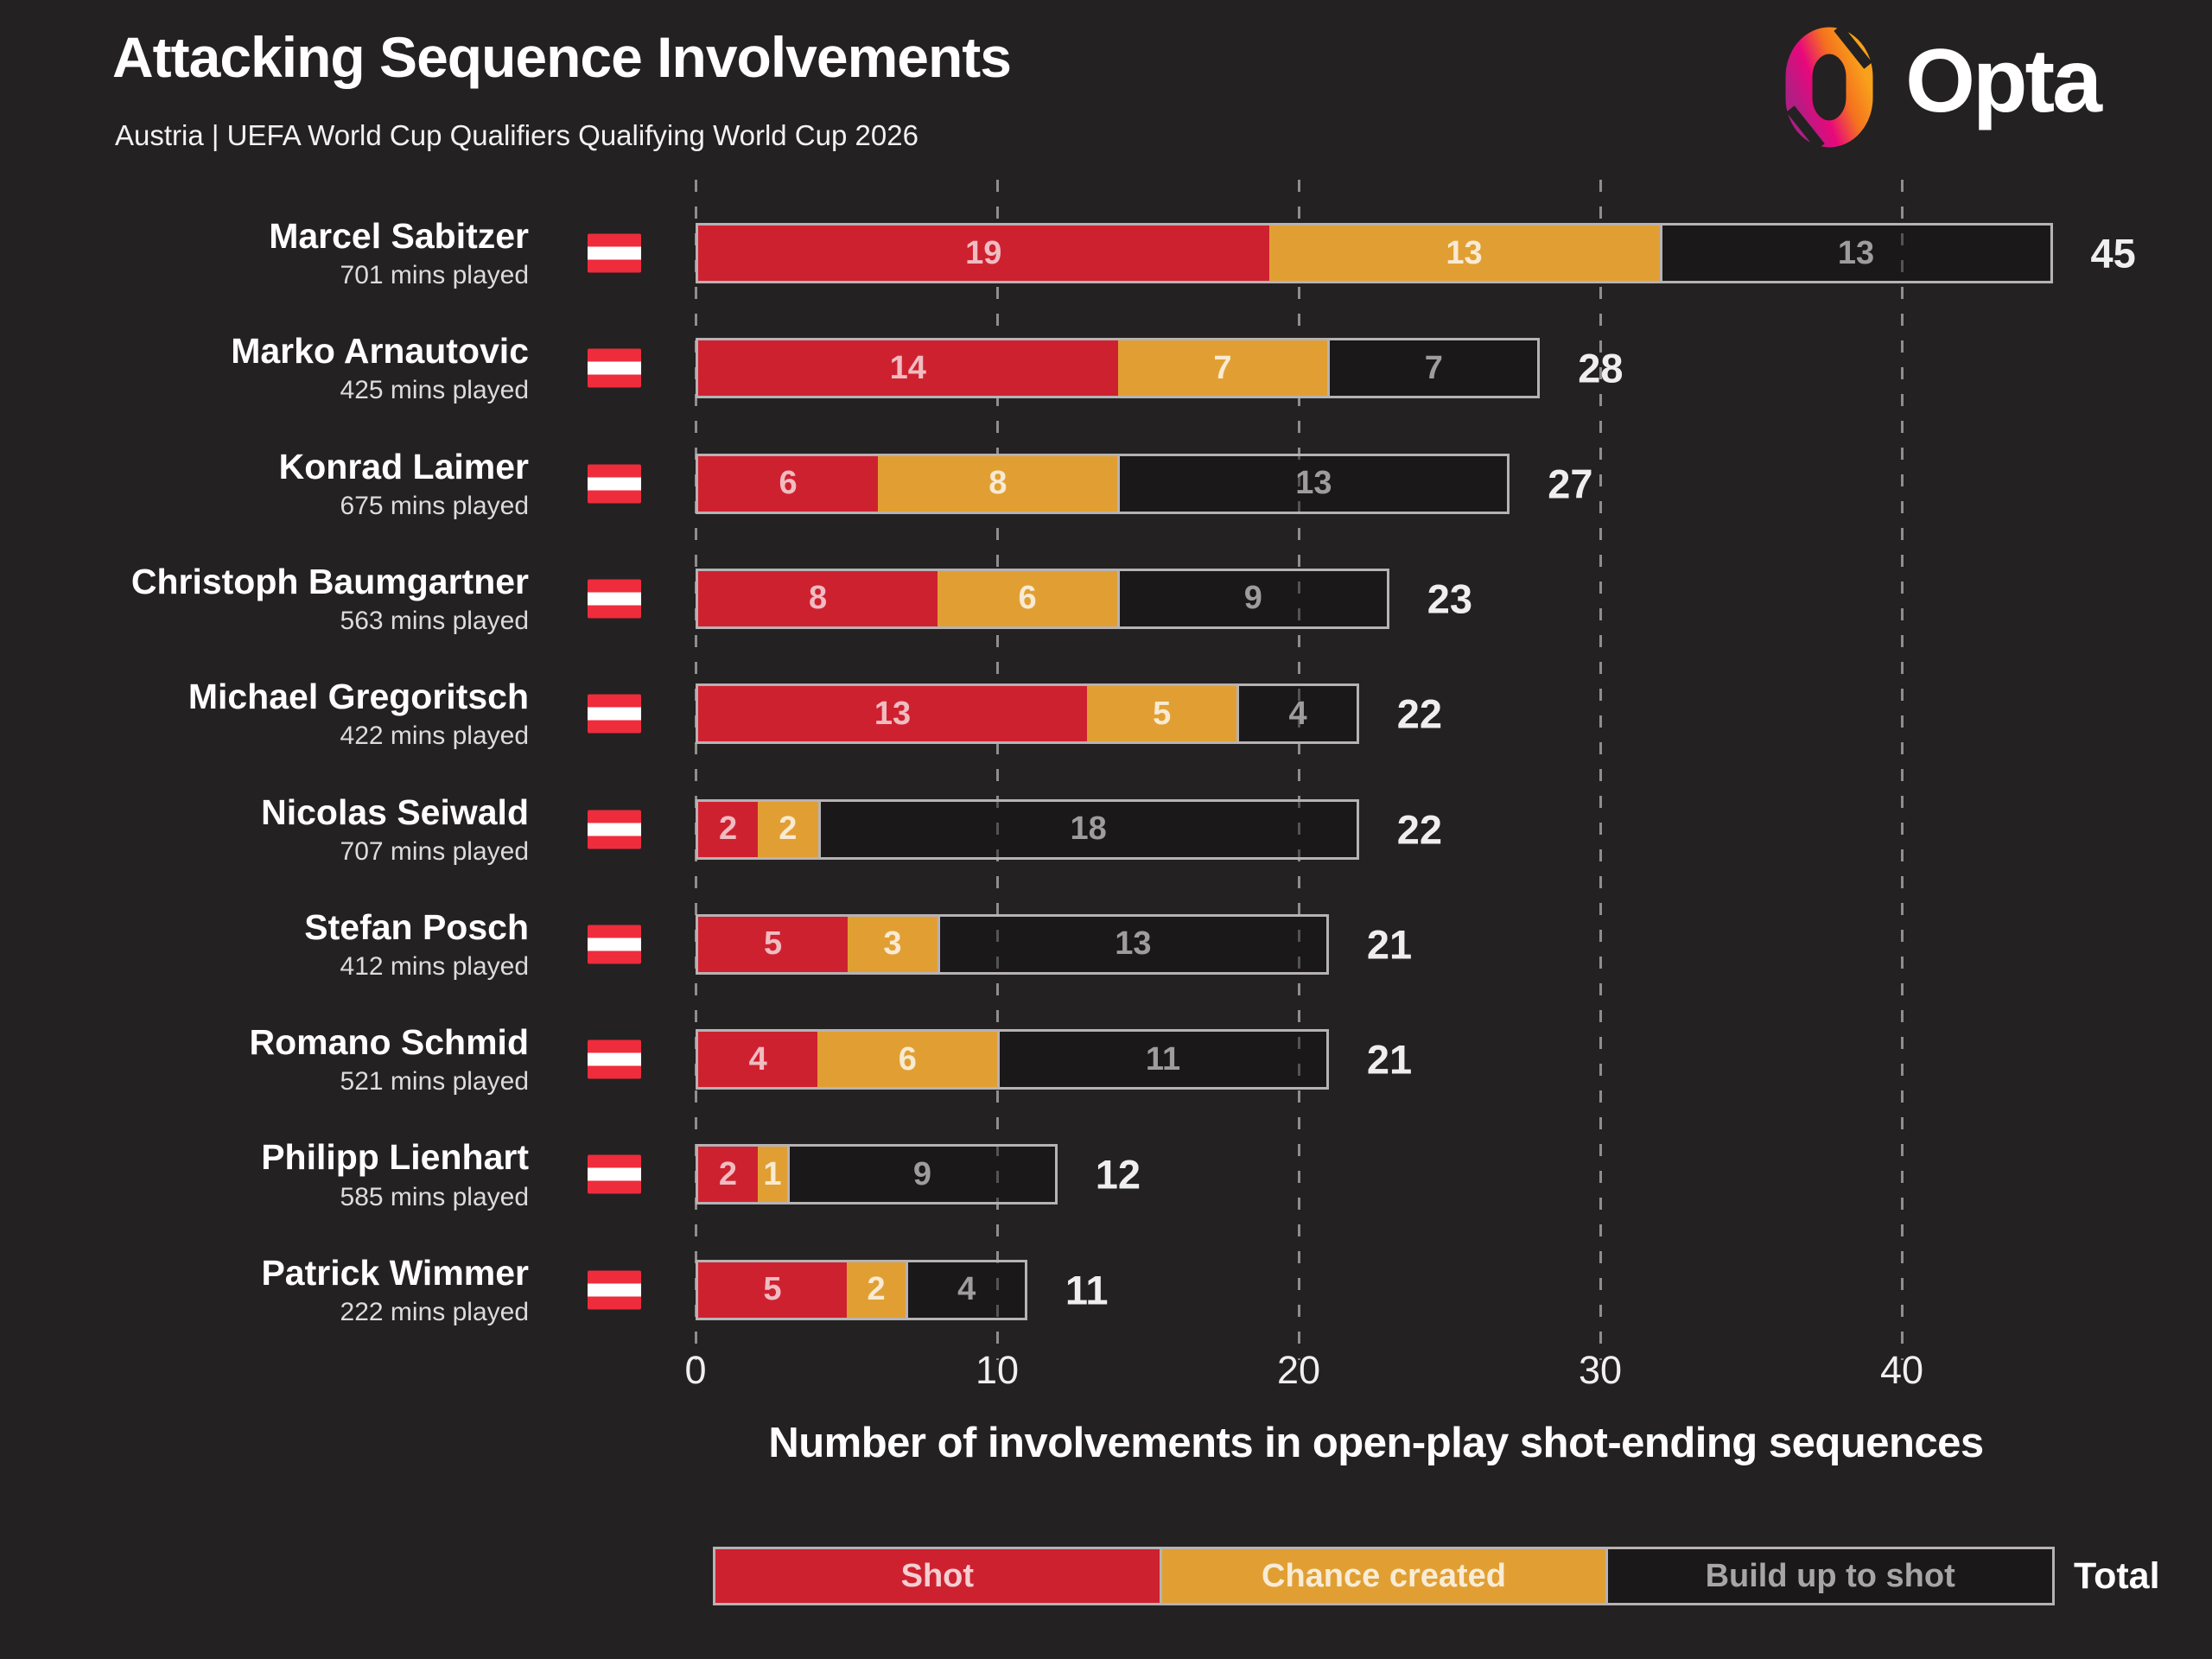 The height and width of the screenshot is (1659, 2212). Describe the element at coordinates (403, 466) in the screenshot. I see `player-name: Konrad Laimer` at that location.